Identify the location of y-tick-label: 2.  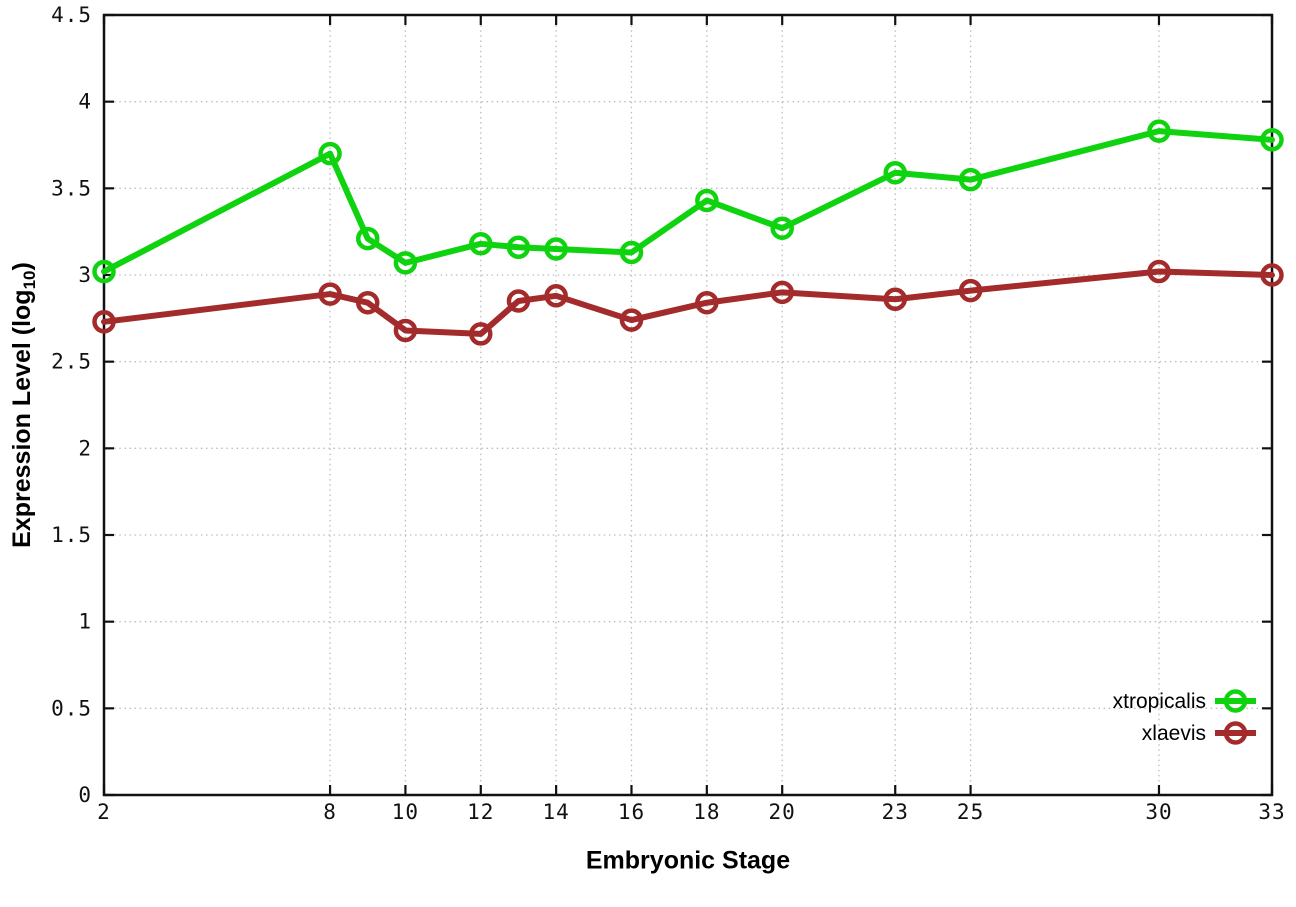
(85, 448).